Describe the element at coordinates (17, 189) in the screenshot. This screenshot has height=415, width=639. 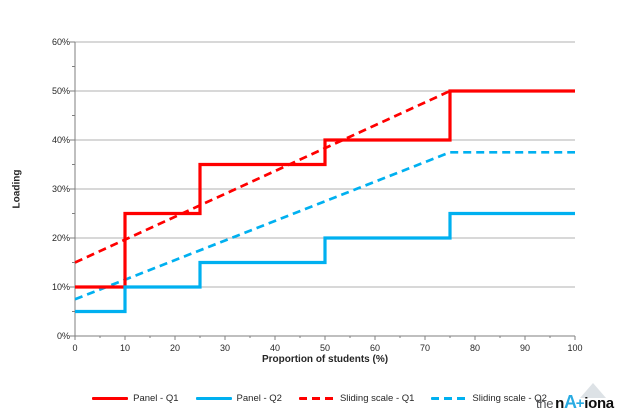
I see `y-axis-title: Loading` at that location.